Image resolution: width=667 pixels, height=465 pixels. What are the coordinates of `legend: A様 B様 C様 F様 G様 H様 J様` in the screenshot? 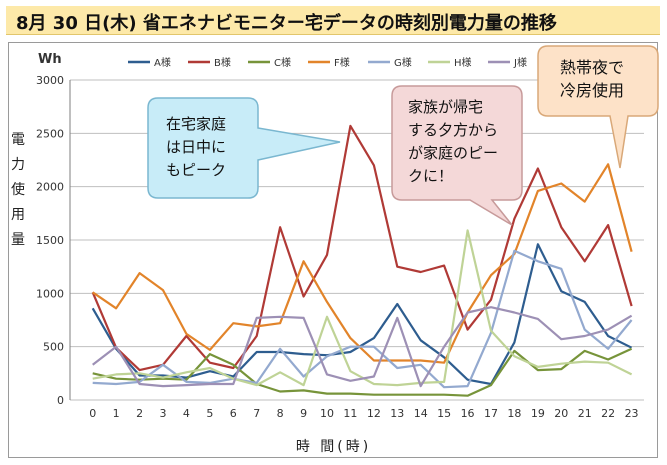 It's located at (327, 62).